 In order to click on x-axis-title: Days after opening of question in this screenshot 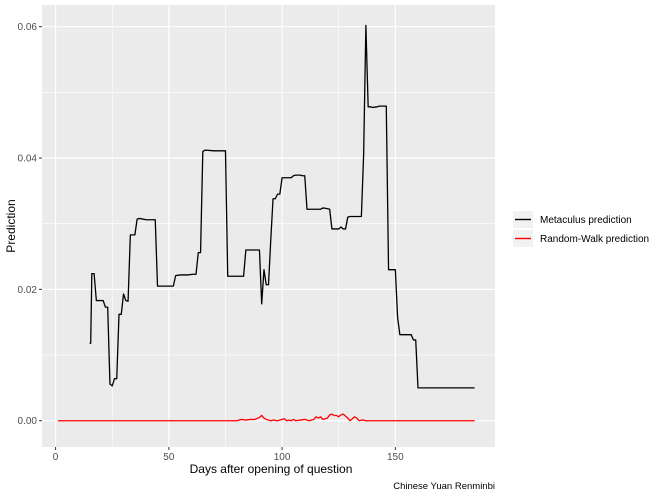, I will do `click(271, 469)`.